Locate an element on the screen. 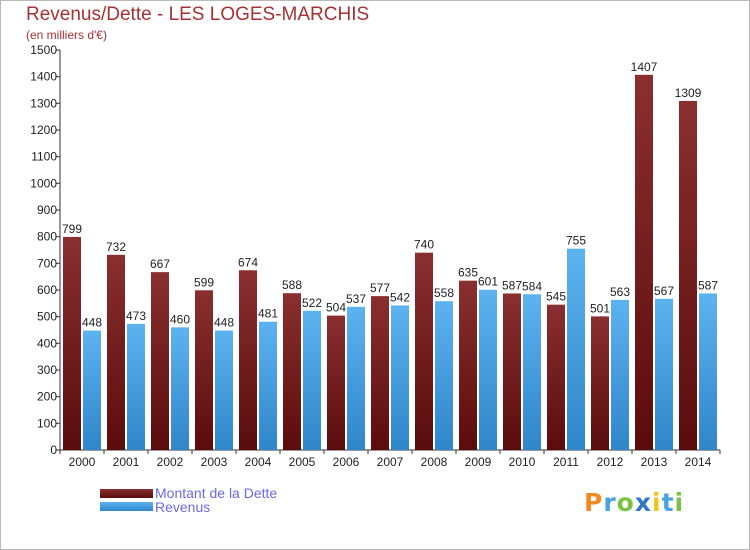 The height and width of the screenshot is (550, 750). logo-letter: r is located at coordinates (610, 502).